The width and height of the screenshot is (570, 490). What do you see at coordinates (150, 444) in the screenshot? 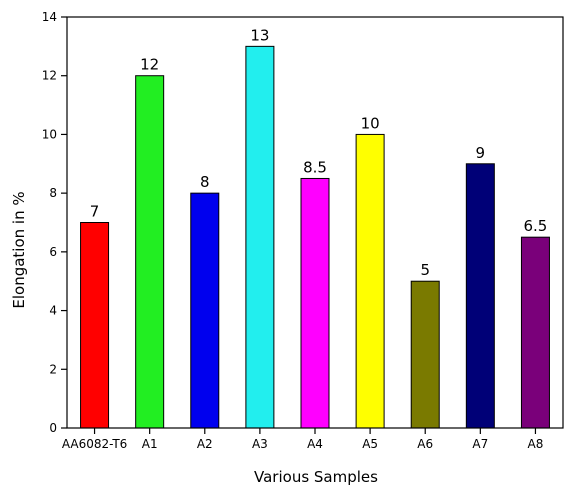
I see `x-tick-label: A1` at bounding box center [150, 444].